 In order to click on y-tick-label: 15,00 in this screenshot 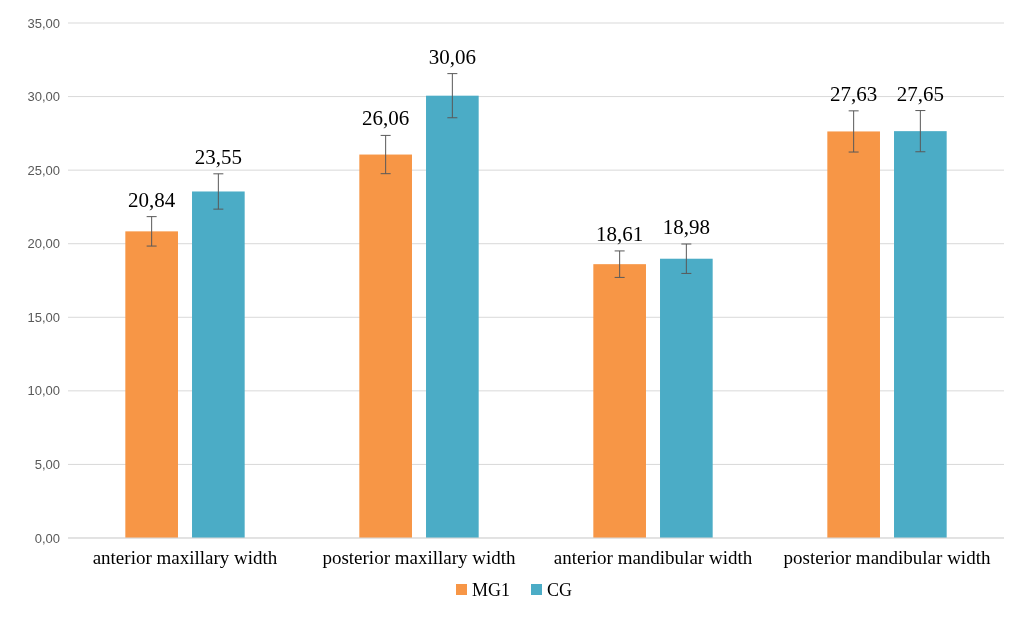, I will do `click(43, 317)`.